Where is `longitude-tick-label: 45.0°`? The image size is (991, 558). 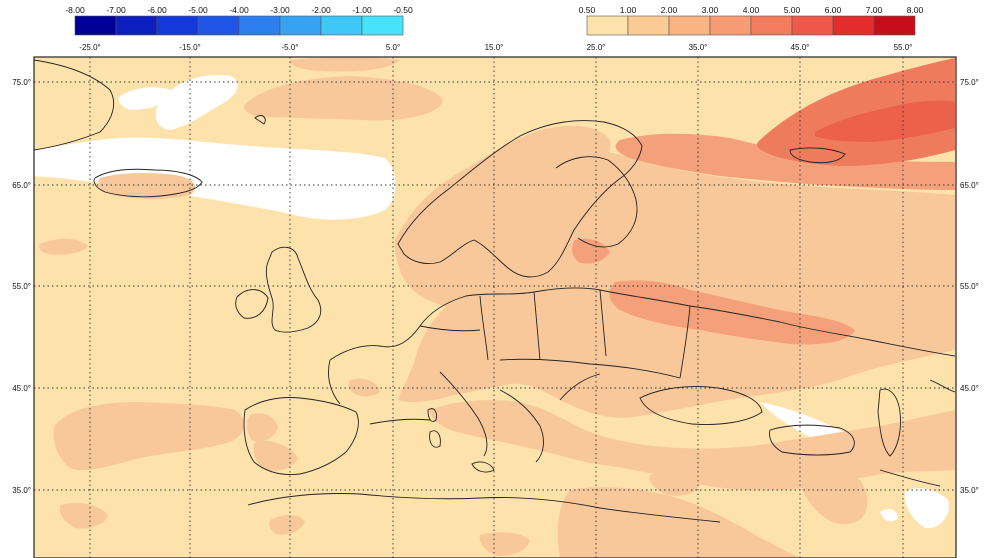 longitude-tick-label: 45.0° is located at coordinates (800, 47).